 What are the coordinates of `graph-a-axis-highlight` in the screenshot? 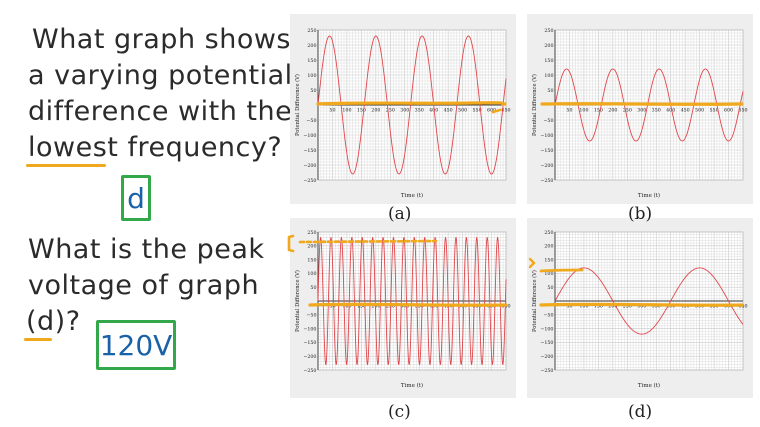 It's located at (411, 103).